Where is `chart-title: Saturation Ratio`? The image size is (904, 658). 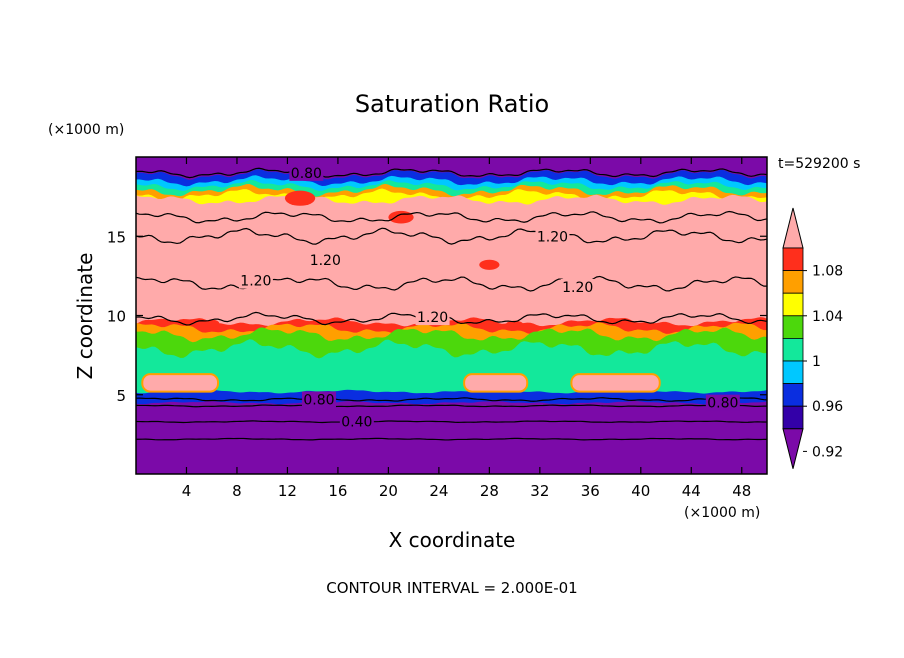
chart-title: Saturation Ratio is located at coordinates (452, 104).